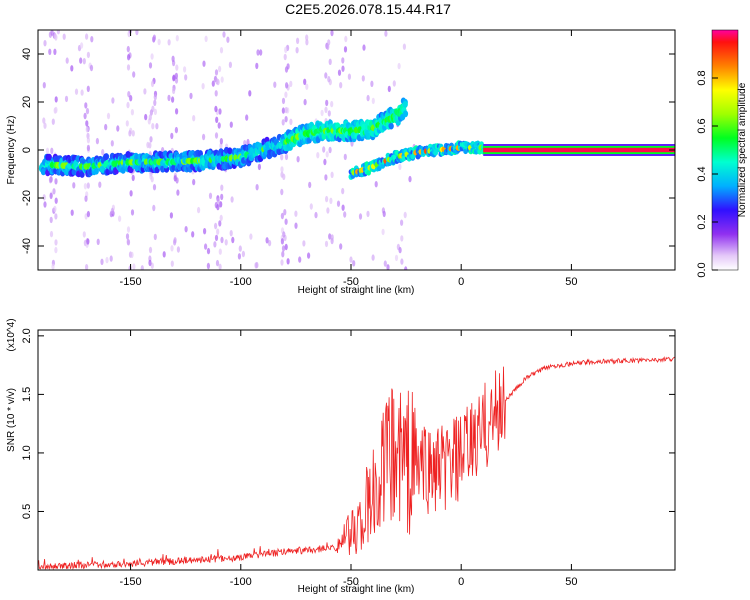 The width and height of the screenshot is (750, 600). What do you see at coordinates (571, 282) in the screenshot?
I see `x-tick-label: 50` at bounding box center [571, 282].